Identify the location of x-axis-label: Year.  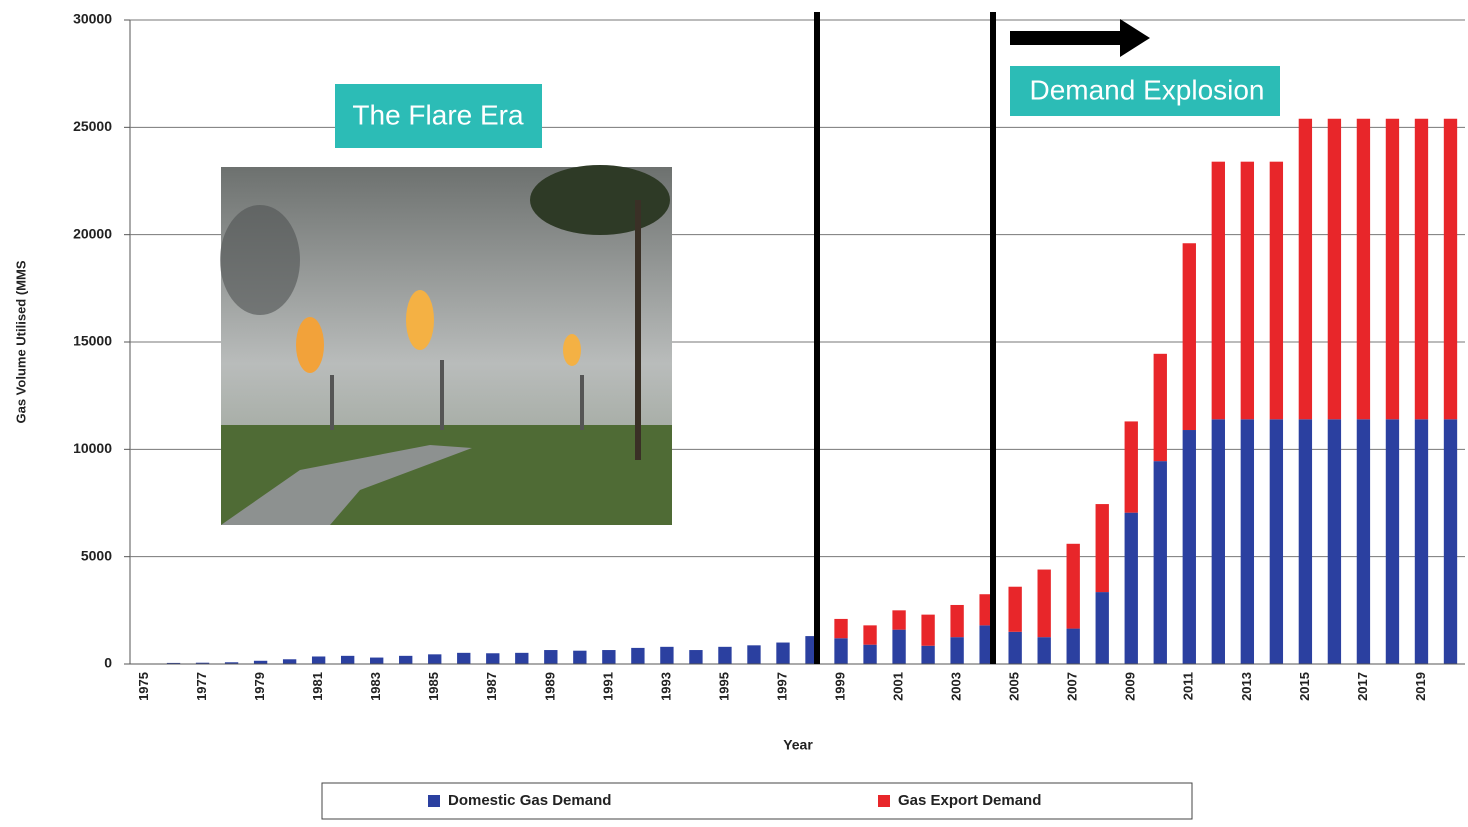
(798, 745).